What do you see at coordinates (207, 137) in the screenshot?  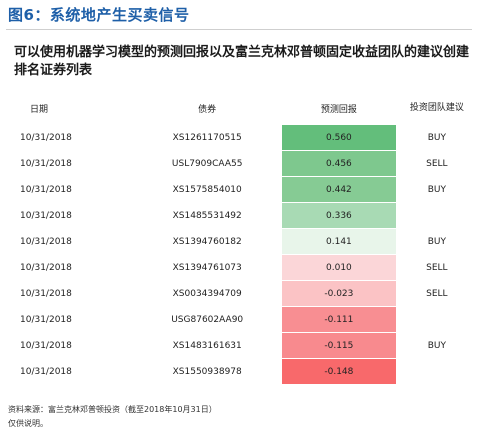 I see `cell-bond: XS1261170515` at bounding box center [207, 137].